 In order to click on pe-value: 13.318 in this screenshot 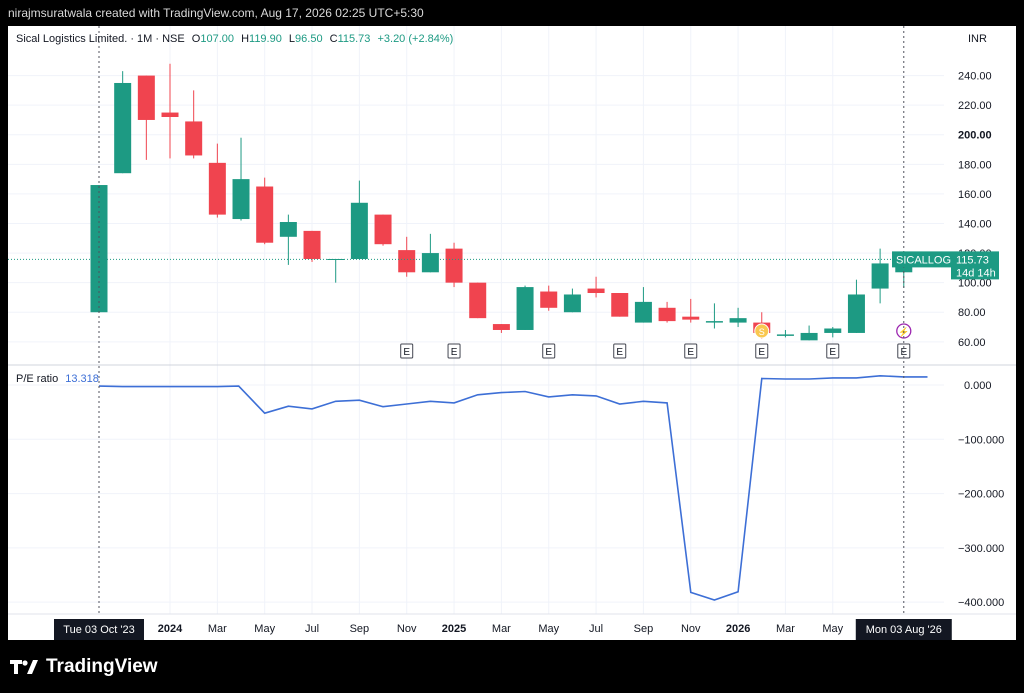, I will do `click(82, 379)`.